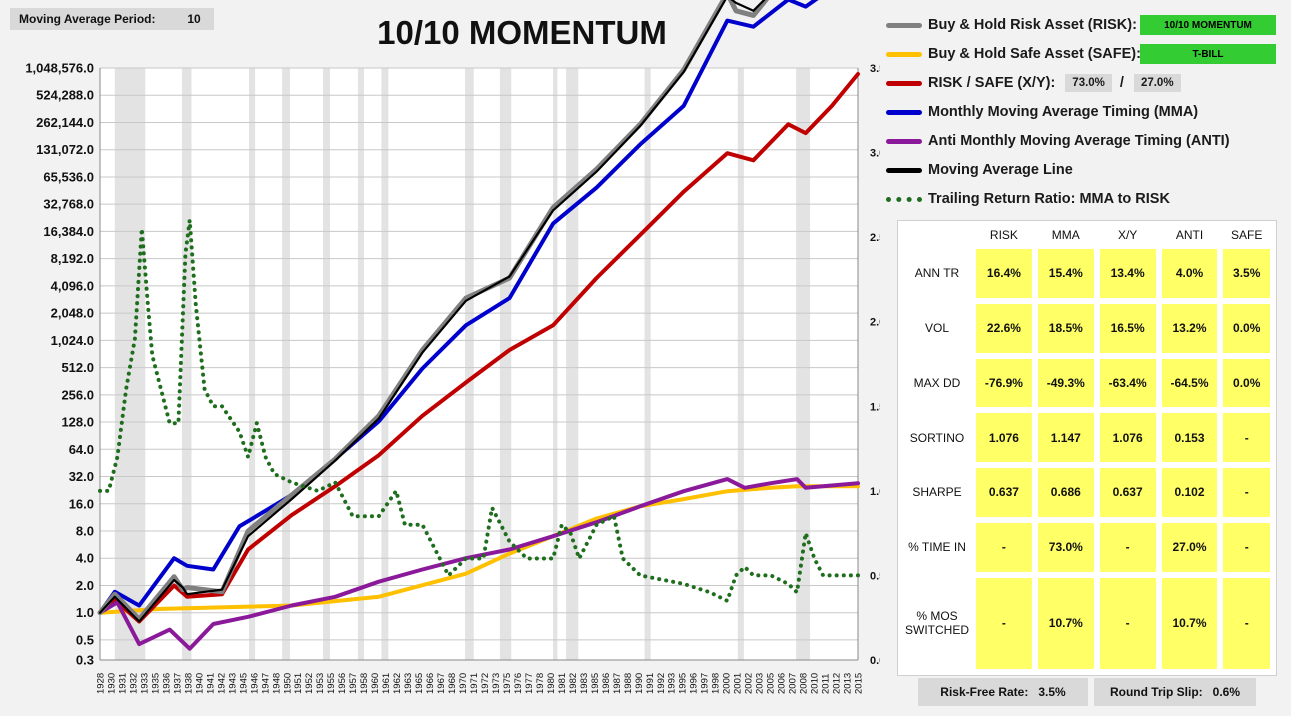  What do you see at coordinates (166, 683) in the screenshot?
I see `x-tick-label: 1936` at bounding box center [166, 683].